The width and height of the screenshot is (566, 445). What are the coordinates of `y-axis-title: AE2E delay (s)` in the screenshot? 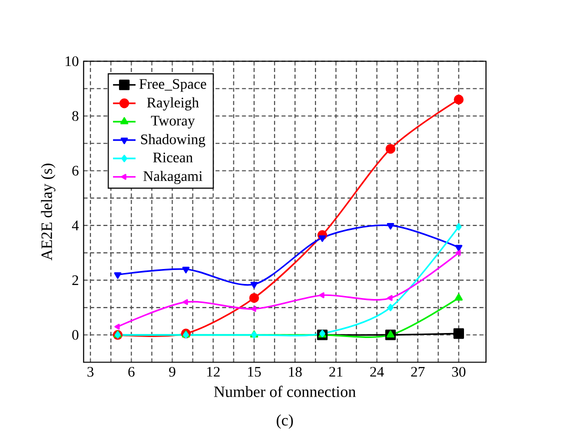 It's located at (48, 212).